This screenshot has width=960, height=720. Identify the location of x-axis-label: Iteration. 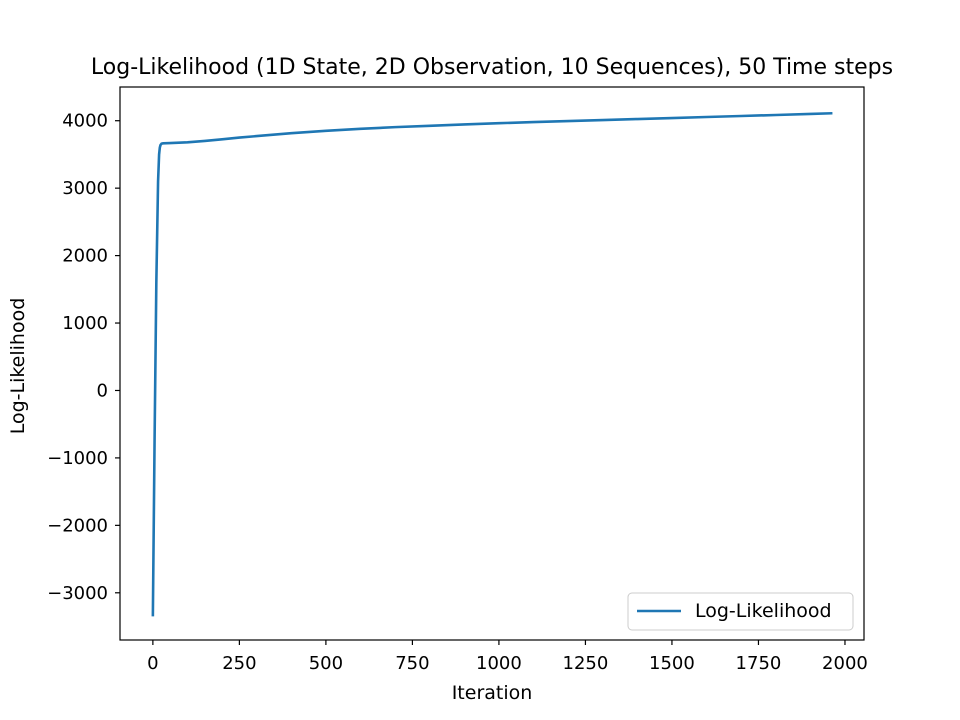
(492, 693).